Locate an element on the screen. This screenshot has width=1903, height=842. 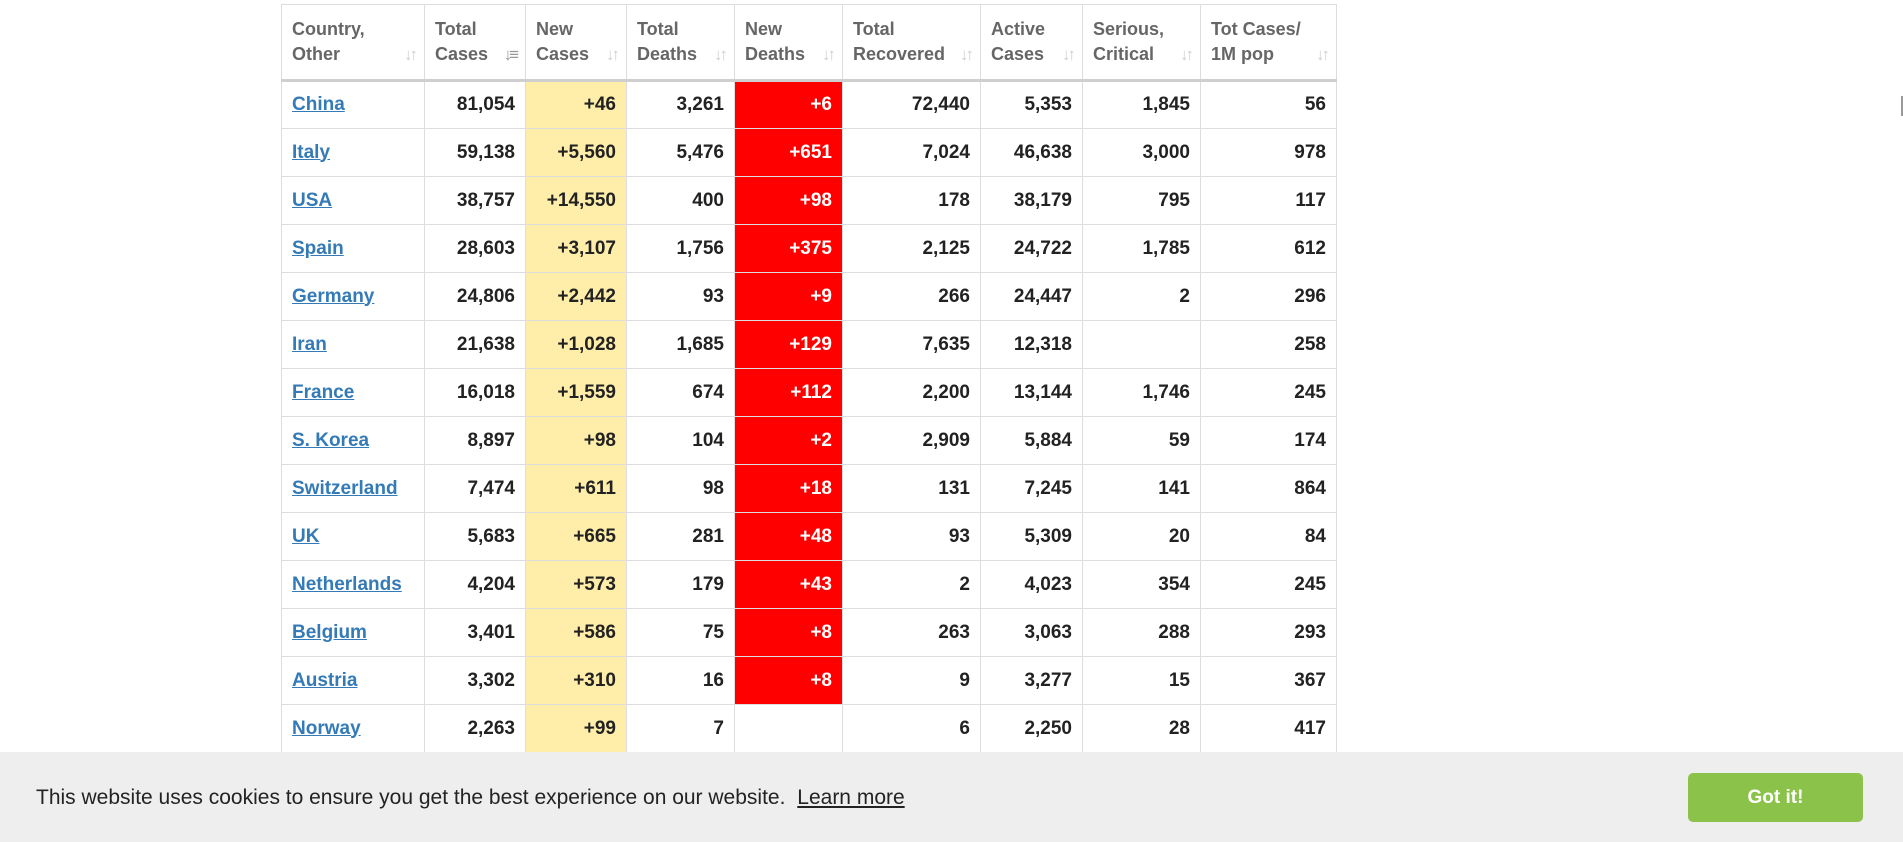
column-header-line1: Active is located at coordinates (1018, 29).